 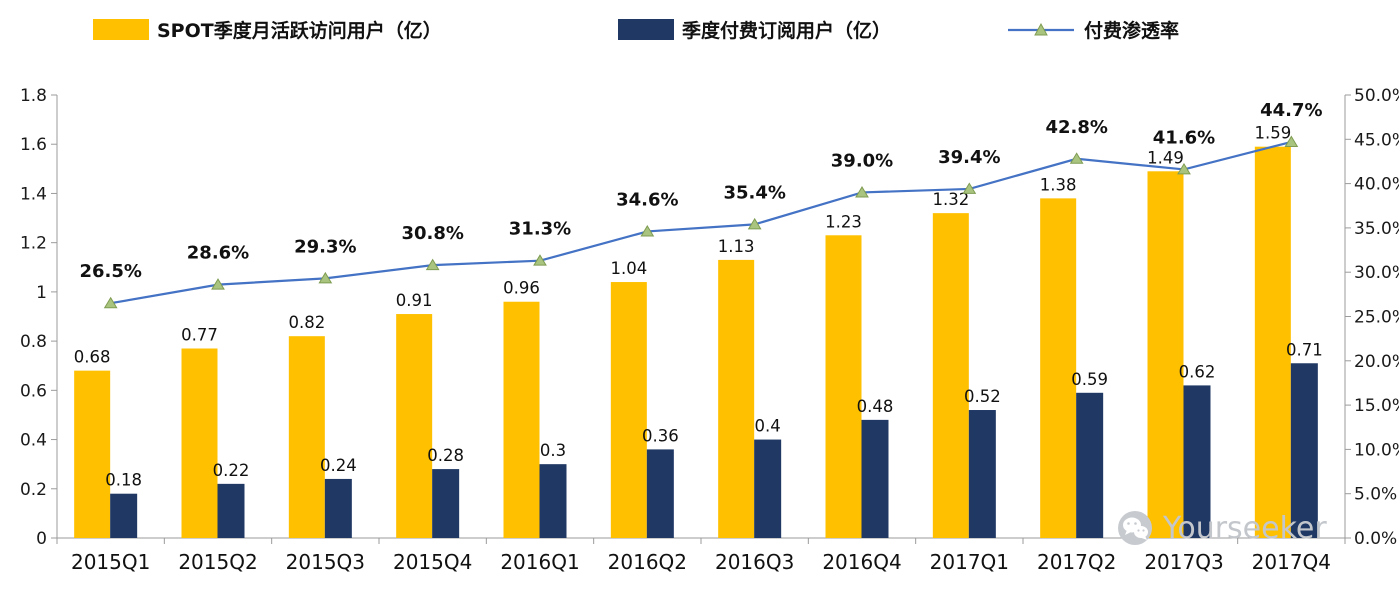 I want to click on legend-label-subscribers: 季度付费订阅用户（亿）, so click(x=787, y=31).